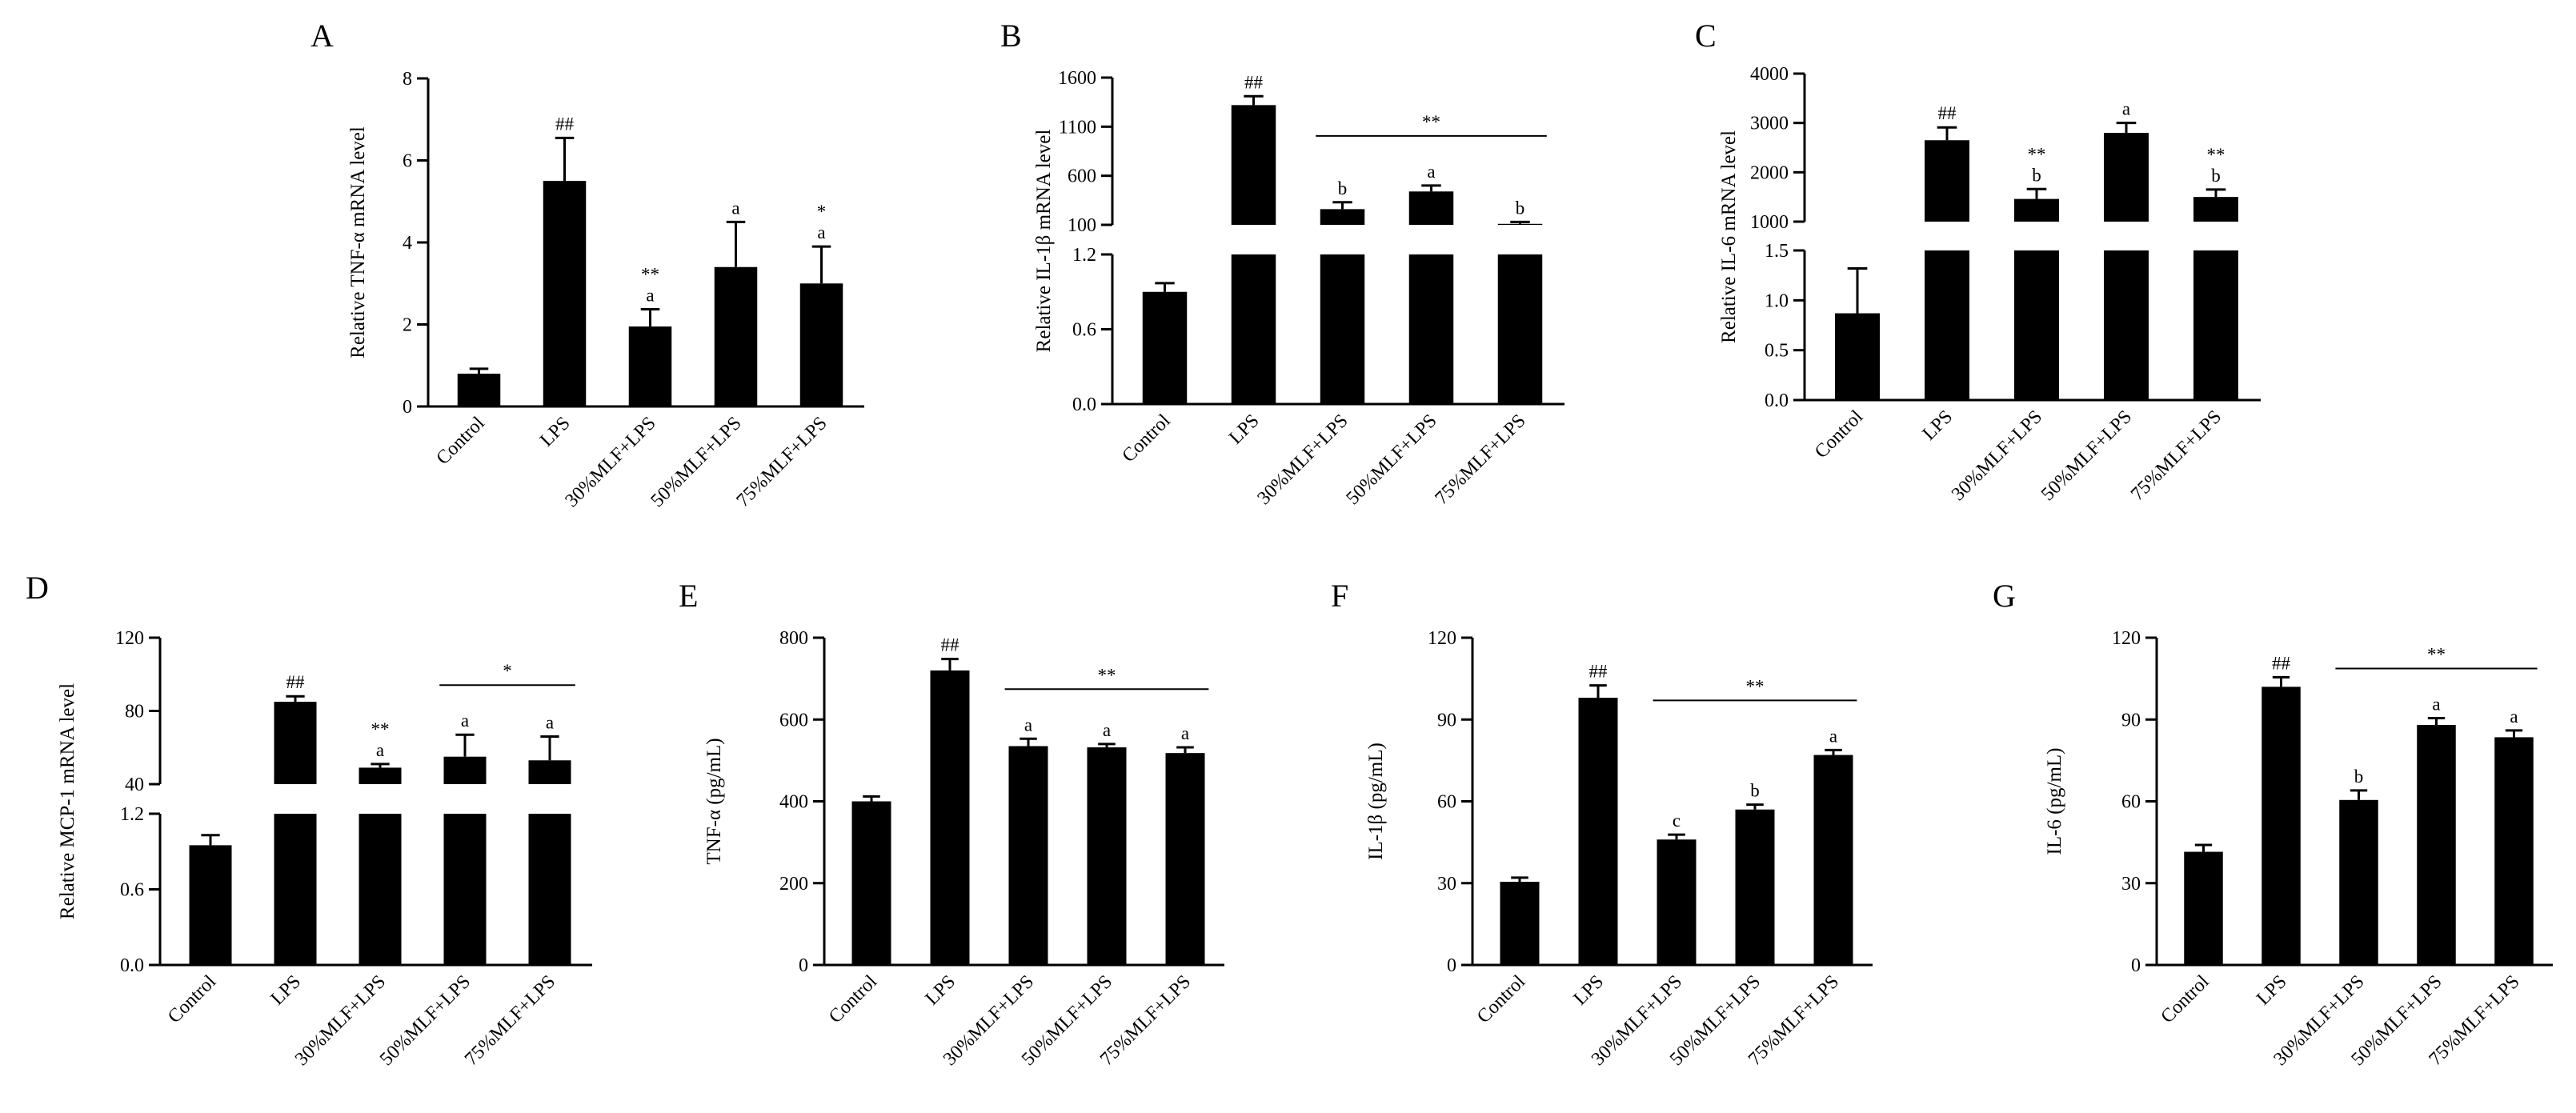 This screenshot has width=2576, height=1113. What do you see at coordinates (1777, 351) in the screenshot?
I see `y-tick-label: 0.5` at bounding box center [1777, 351].